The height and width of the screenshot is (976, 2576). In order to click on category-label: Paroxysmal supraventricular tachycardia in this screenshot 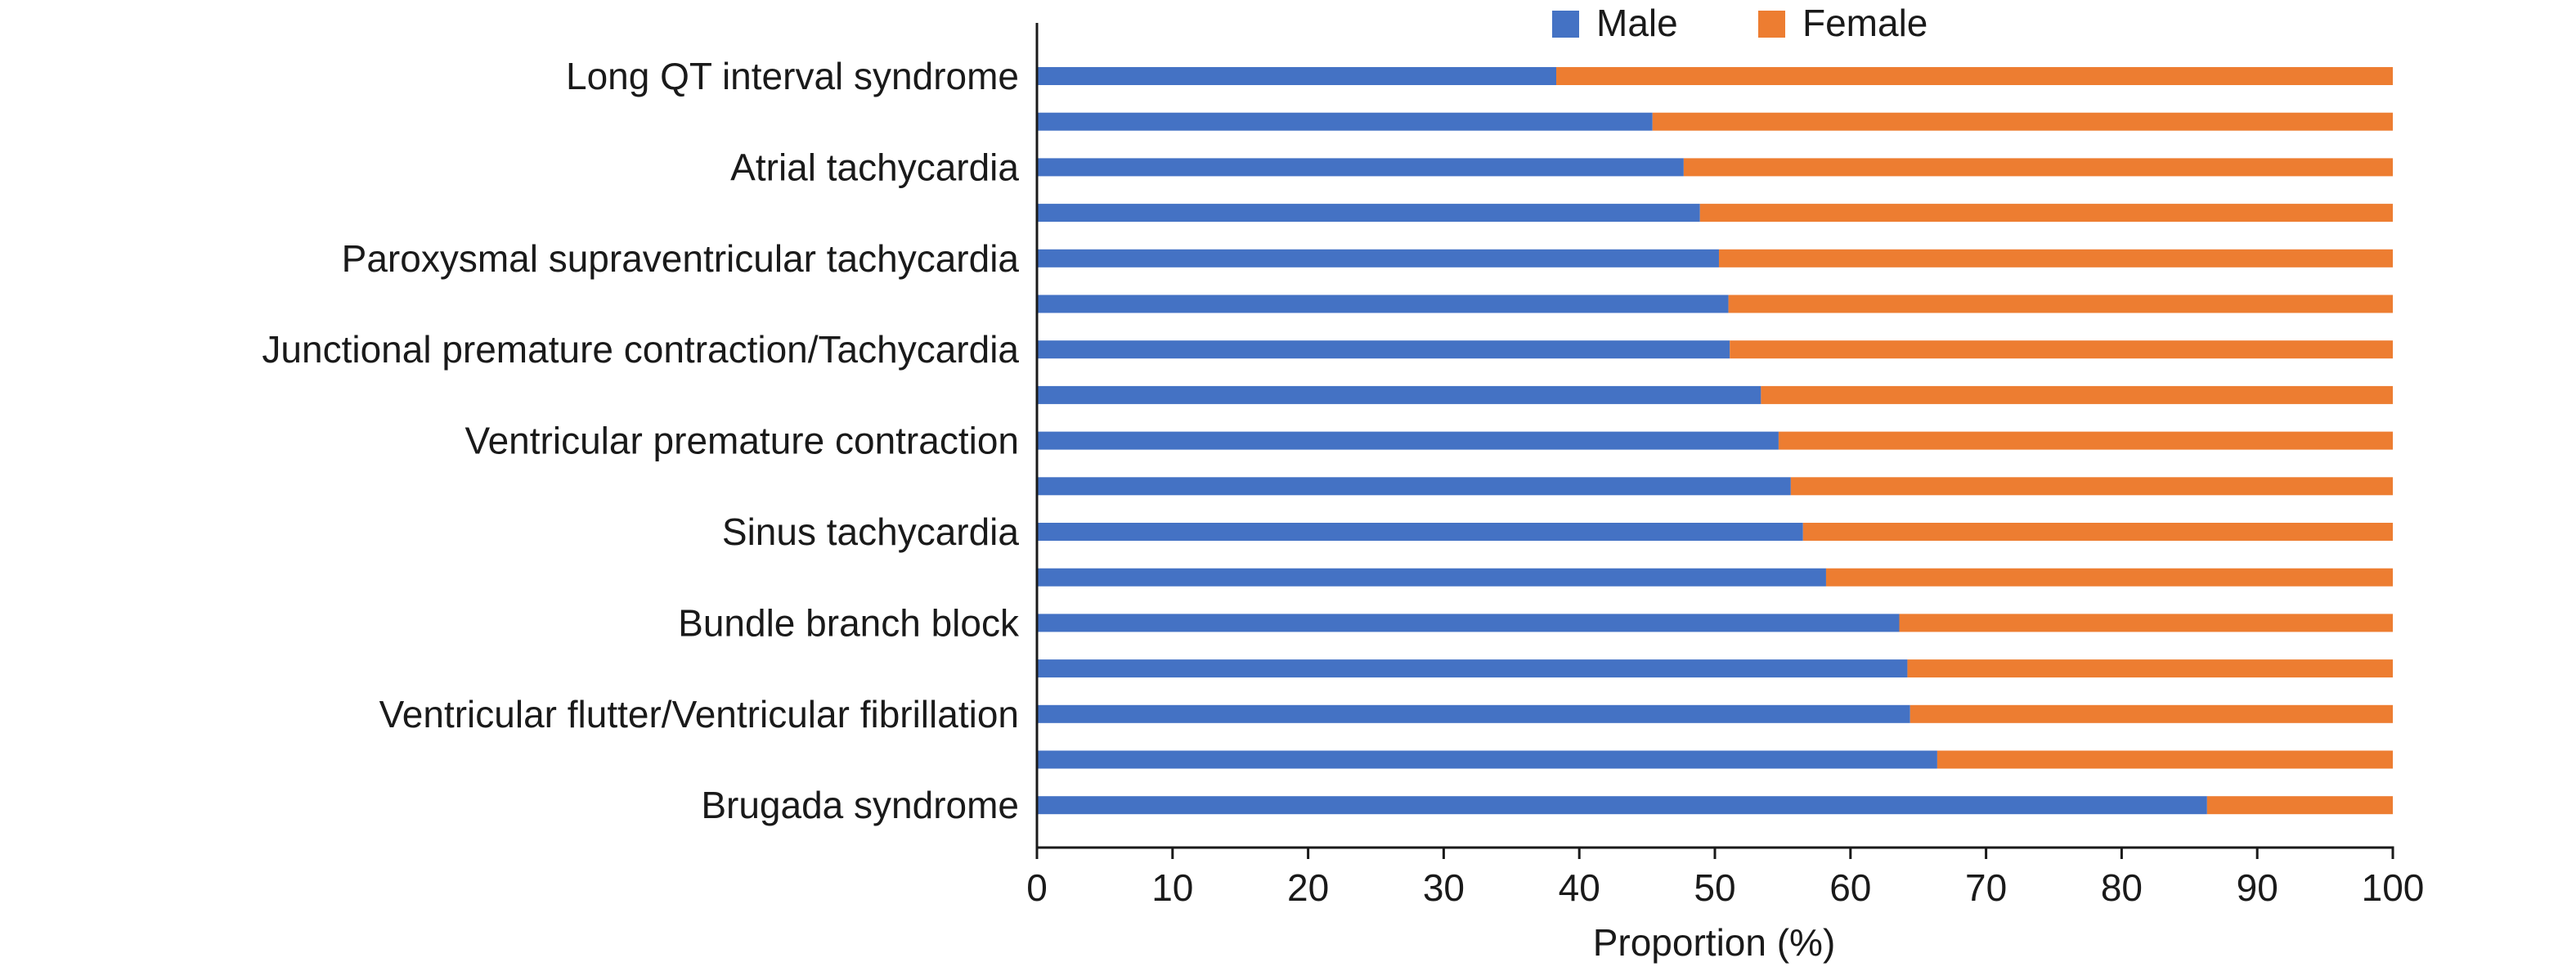, I will do `click(681, 258)`.